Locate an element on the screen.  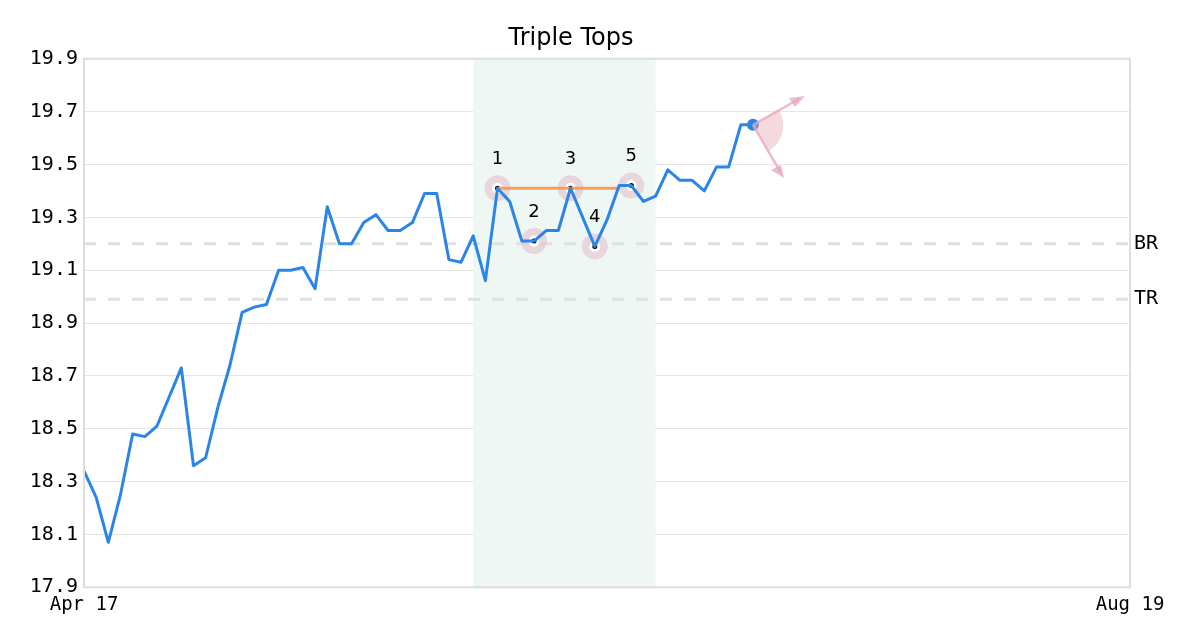
annotation: 1 is located at coordinates (497, 157).